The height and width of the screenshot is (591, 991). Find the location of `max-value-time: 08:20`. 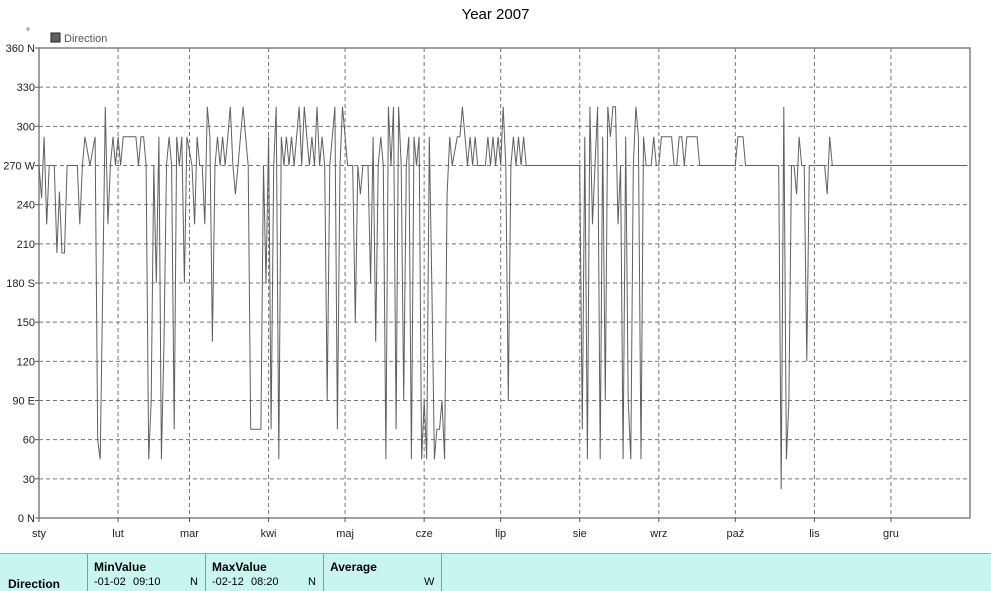

max-value-time: 08:20 is located at coordinates (265, 582).